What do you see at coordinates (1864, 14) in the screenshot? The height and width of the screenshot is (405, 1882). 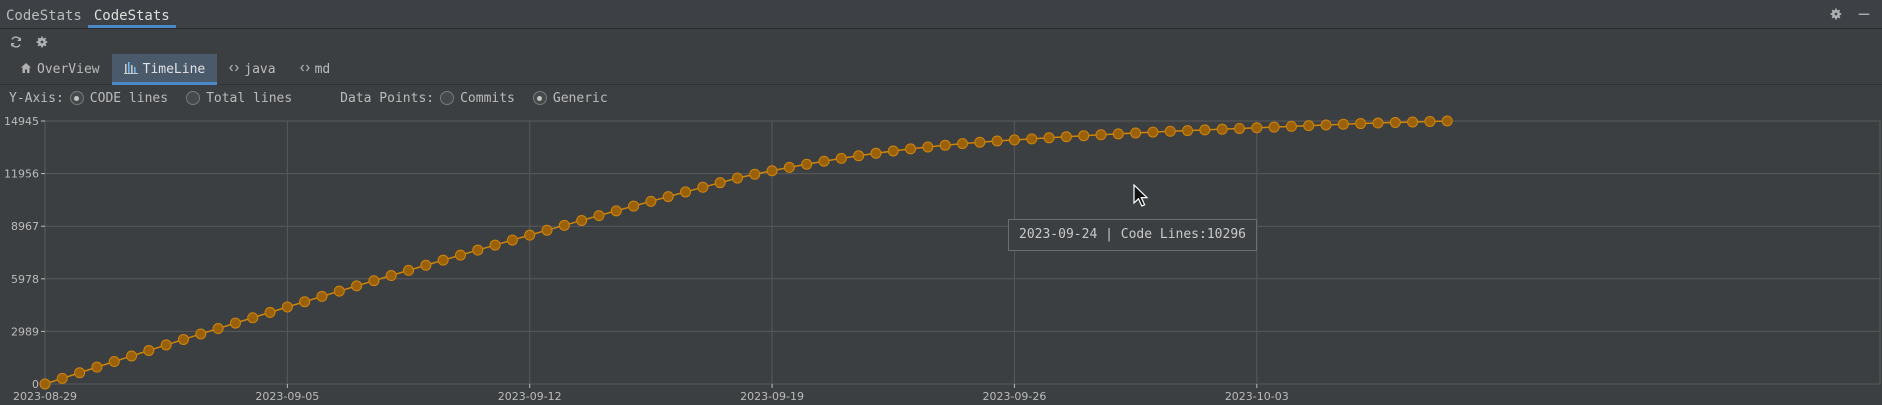 I see `minimize-icon` at bounding box center [1864, 14].